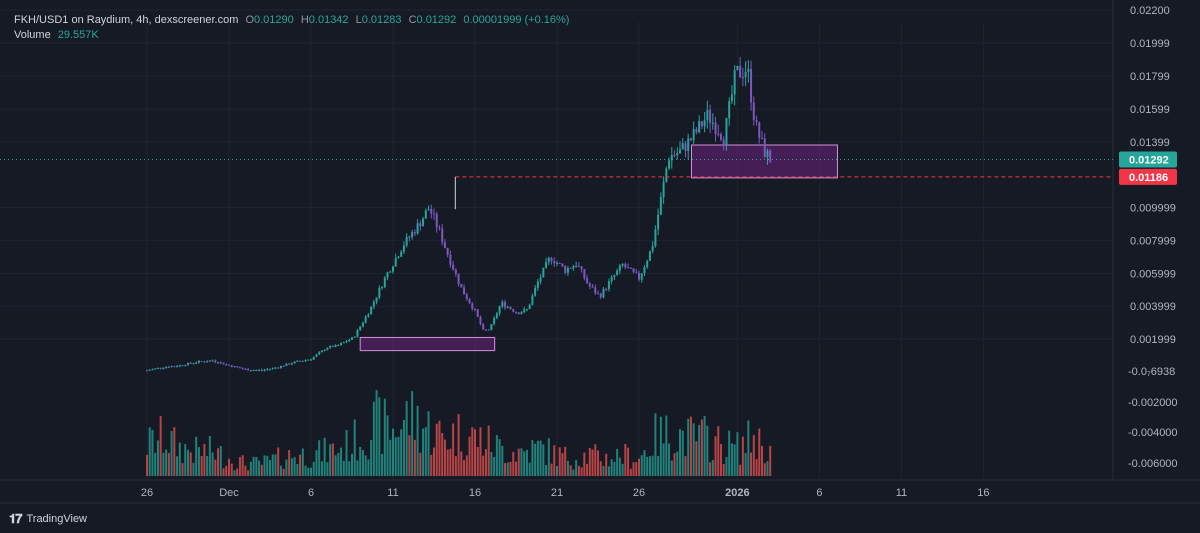 This screenshot has width=1200, height=533. Describe the element at coordinates (1150, 44) in the screenshot. I see `price-tick-label: 0.01999` at that location.